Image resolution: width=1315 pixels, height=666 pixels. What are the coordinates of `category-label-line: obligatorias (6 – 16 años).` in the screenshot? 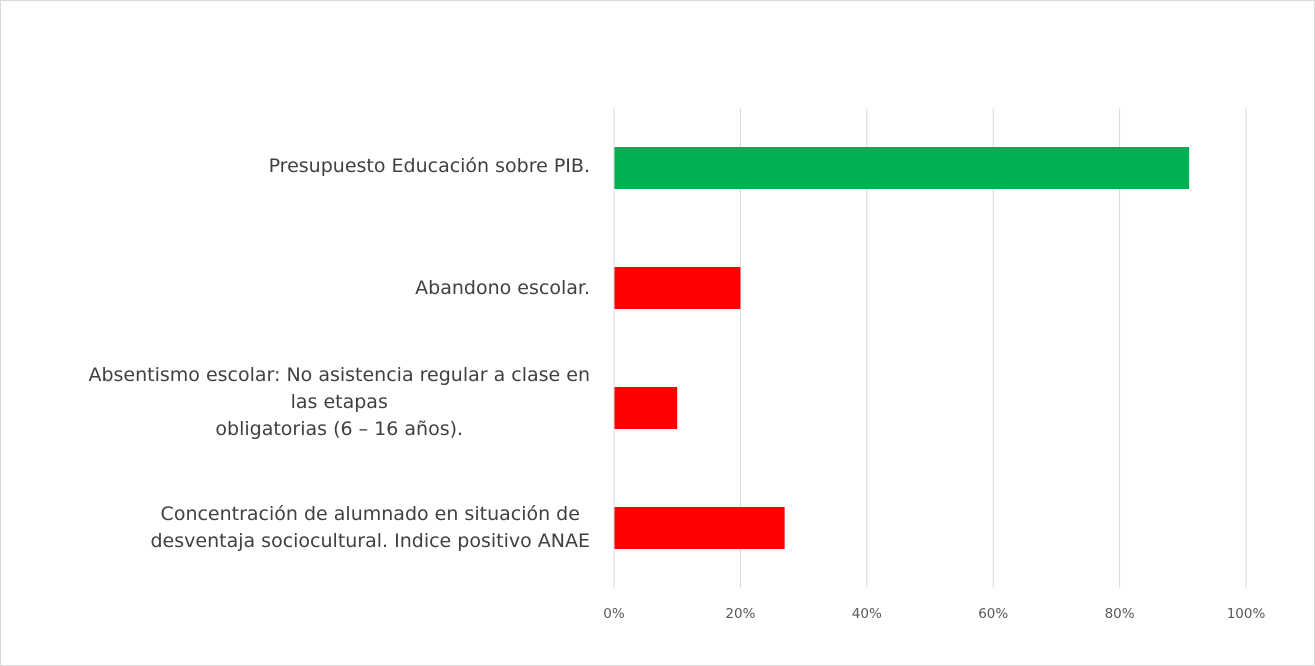 It's located at (339, 428).